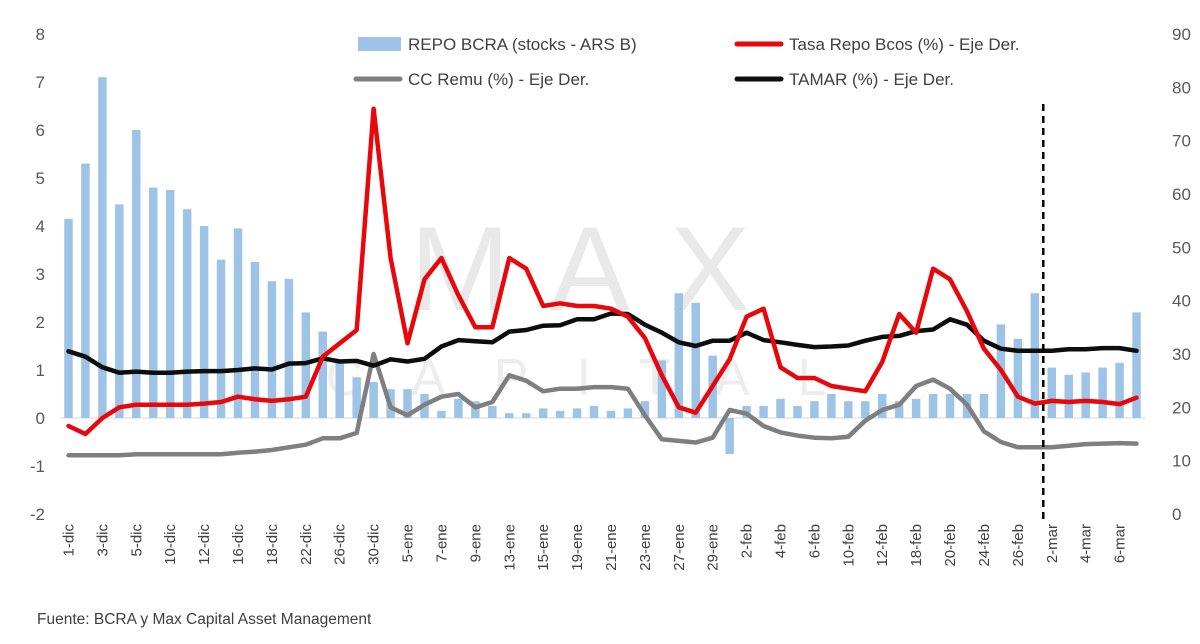 Image resolution: width=1200 pixels, height=644 pixels. What do you see at coordinates (814, 541) in the screenshot?
I see `x-tick-label: 6-feb` at bounding box center [814, 541].